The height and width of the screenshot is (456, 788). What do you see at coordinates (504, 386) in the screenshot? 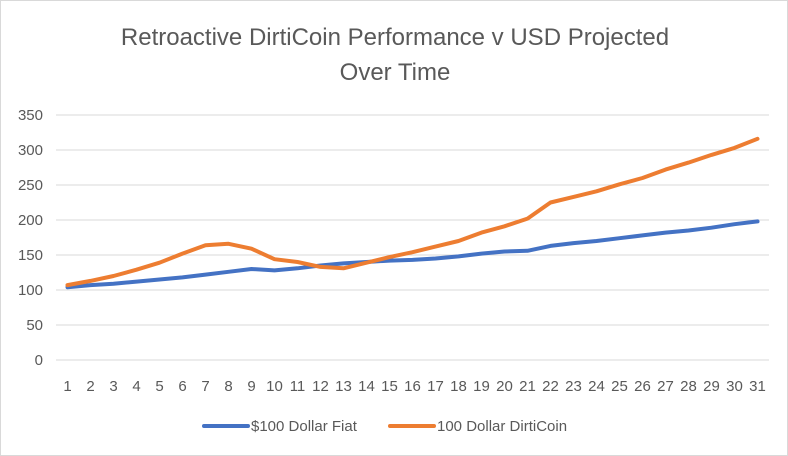
I see `x-tick-label: 20` at bounding box center [504, 386].